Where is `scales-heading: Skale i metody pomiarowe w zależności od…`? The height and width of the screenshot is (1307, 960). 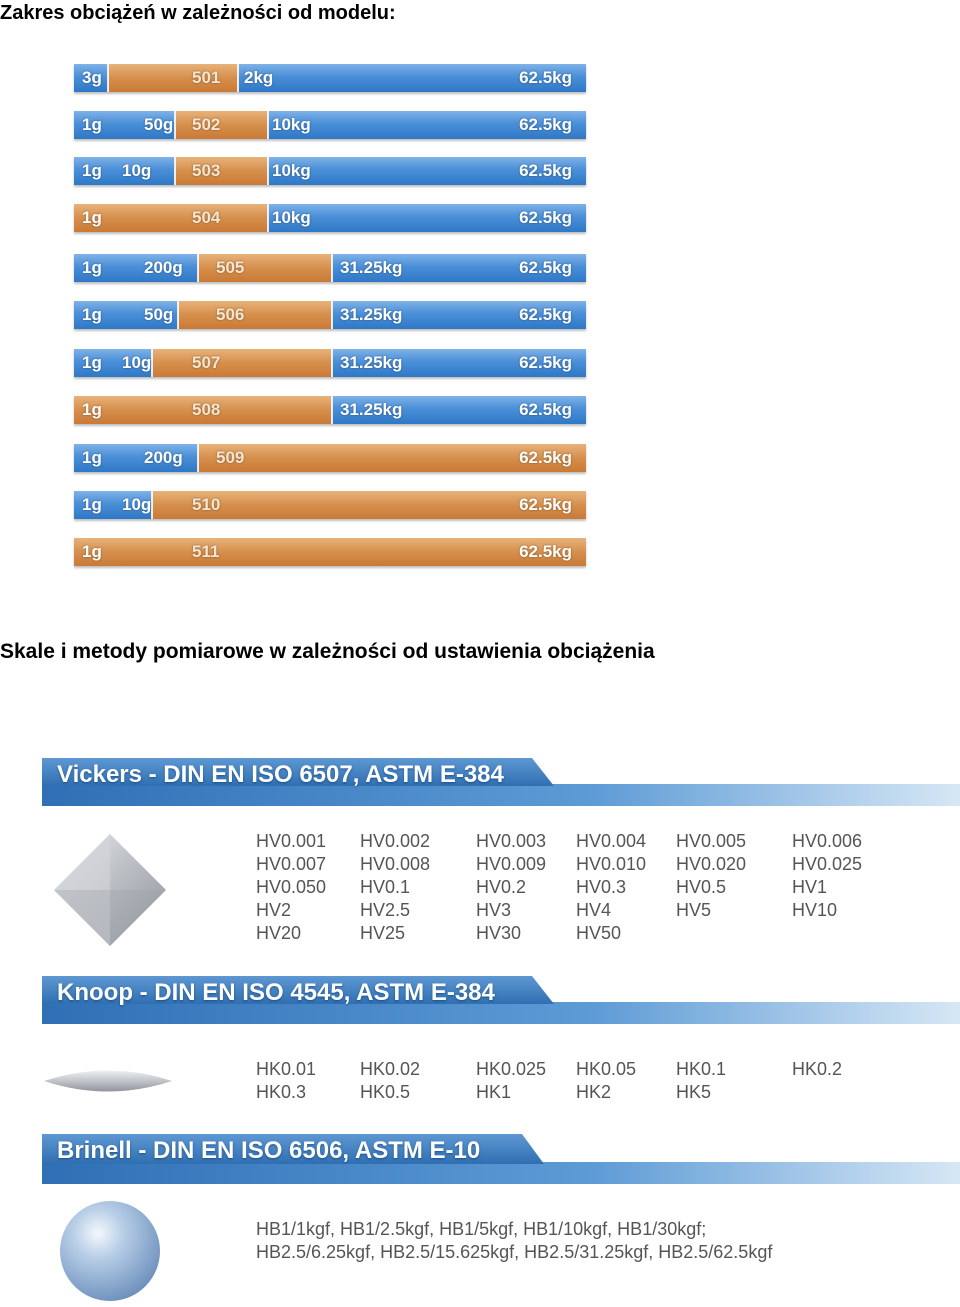 scales-heading: Skale i metody pomiarowe w zależności od… is located at coordinates (327, 651).